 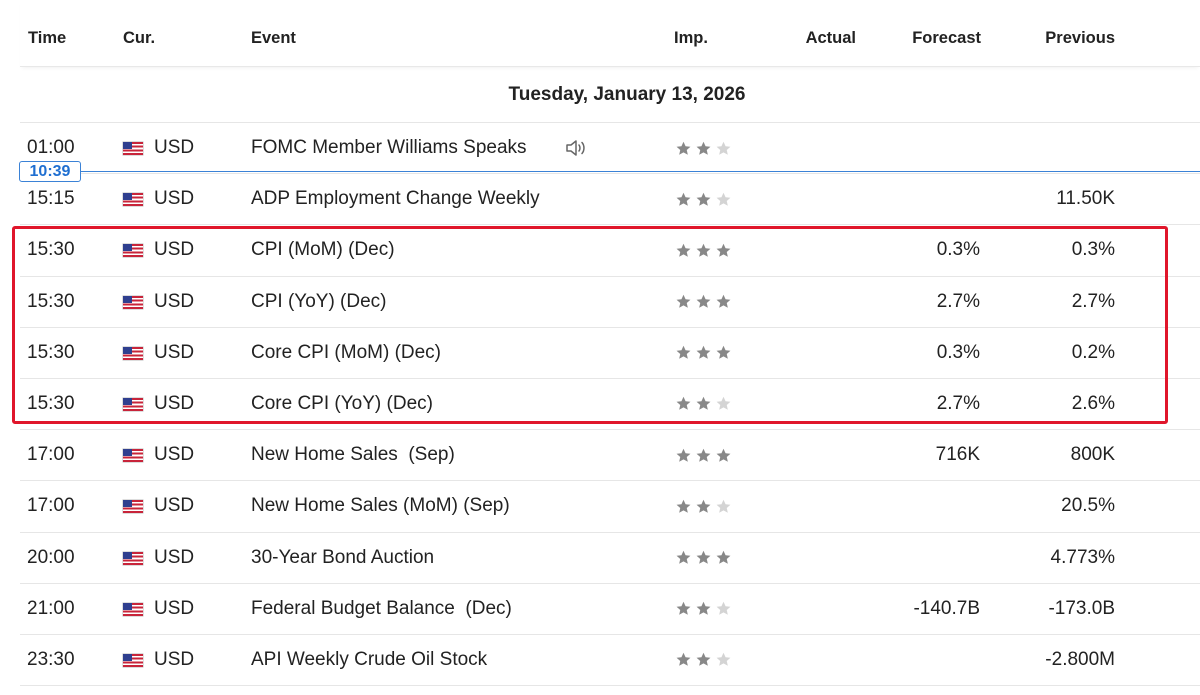 I want to click on column-header-forecast: Forecast, so click(x=946, y=38).